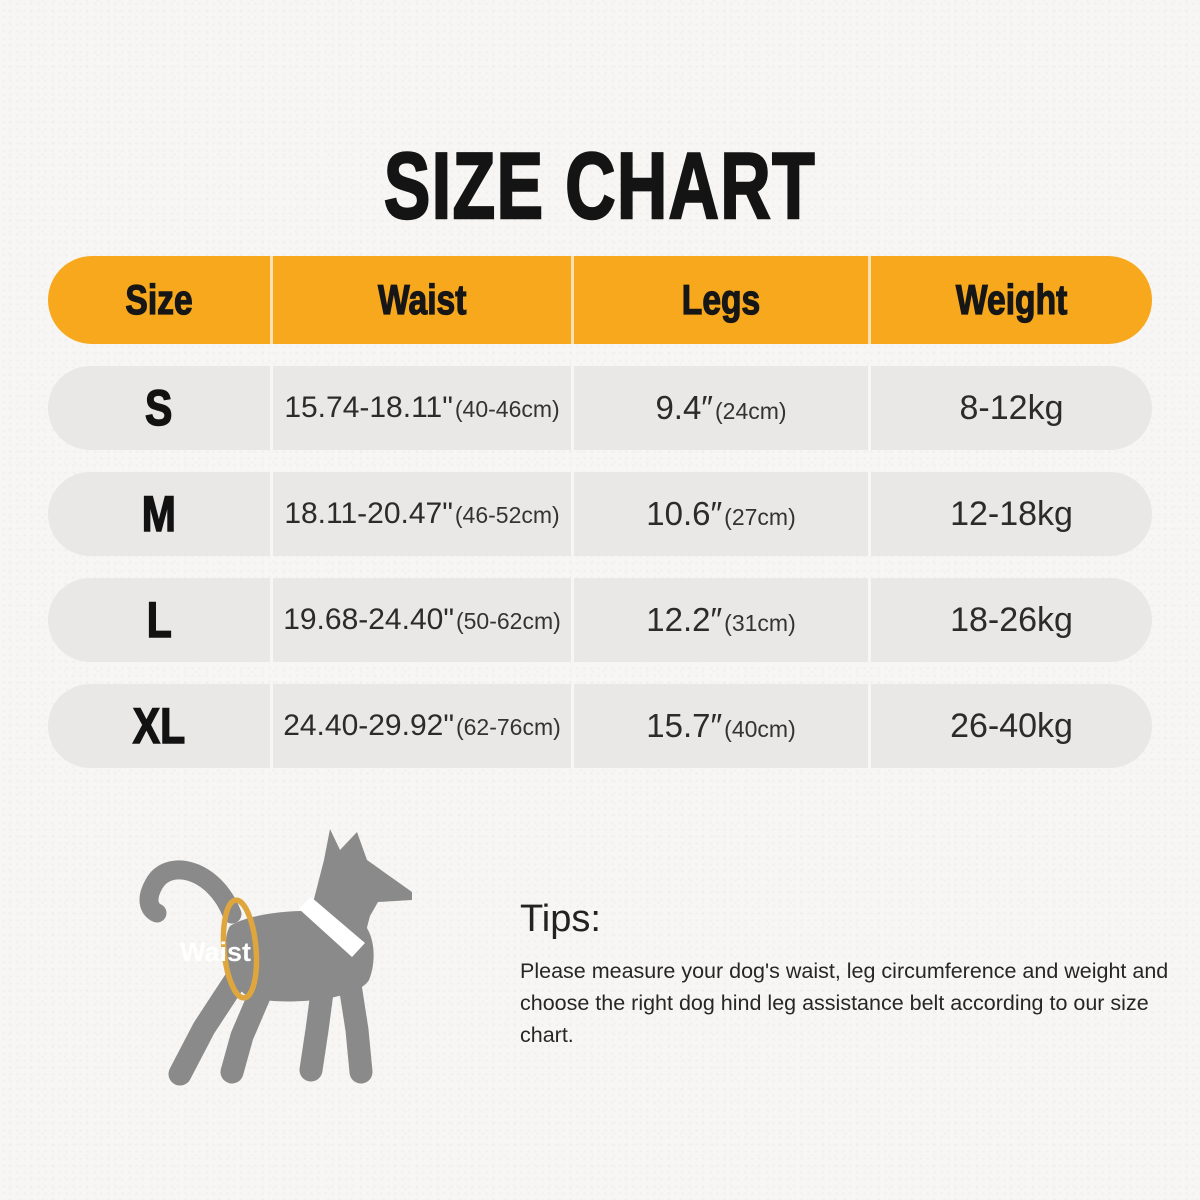 This screenshot has width=1200, height=1200. What do you see at coordinates (420, 300) in the screenshot?
I see `column-header-waist: Waist` at bounding box center [420, 300].